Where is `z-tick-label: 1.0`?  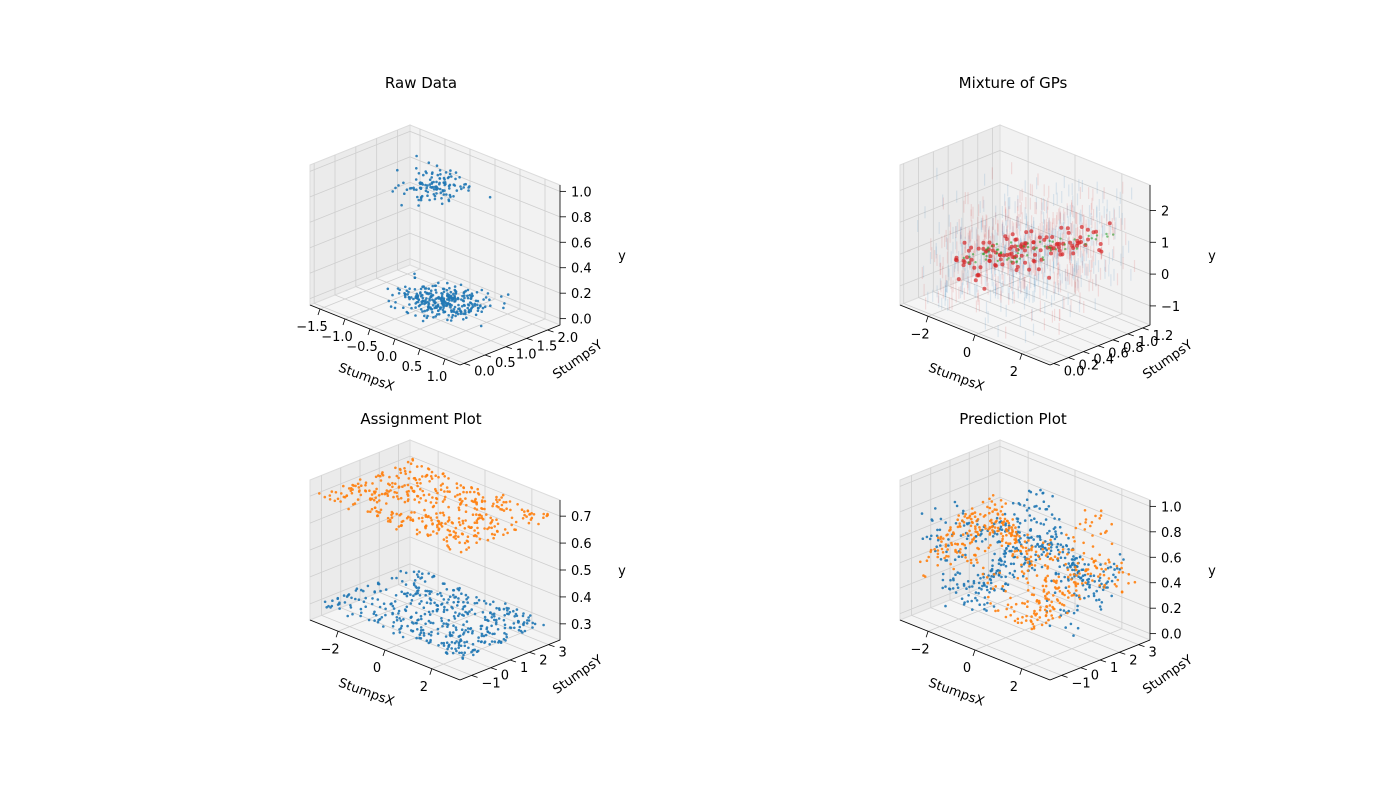
z-tick-label: 1.0 is located at coordinates (581, 192).